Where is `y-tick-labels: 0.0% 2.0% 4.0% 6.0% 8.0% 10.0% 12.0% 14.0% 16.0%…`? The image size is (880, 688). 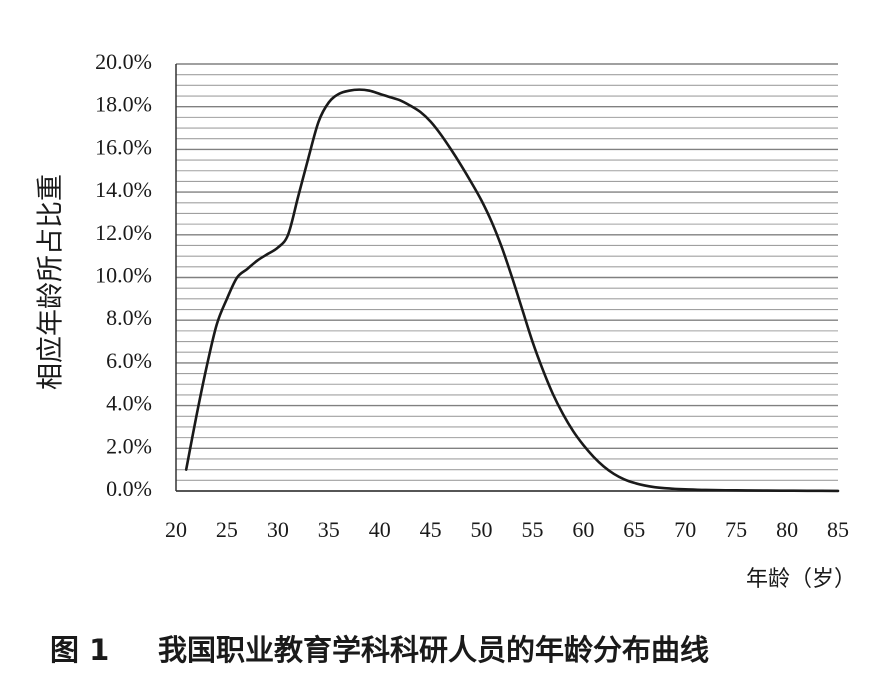
y-tick-labels: 0.0% 2.0% 4.0% 6.0% 8.0% 10.0% 12.0% 14.0% 16.0%… is located at coordinates (123, 275).